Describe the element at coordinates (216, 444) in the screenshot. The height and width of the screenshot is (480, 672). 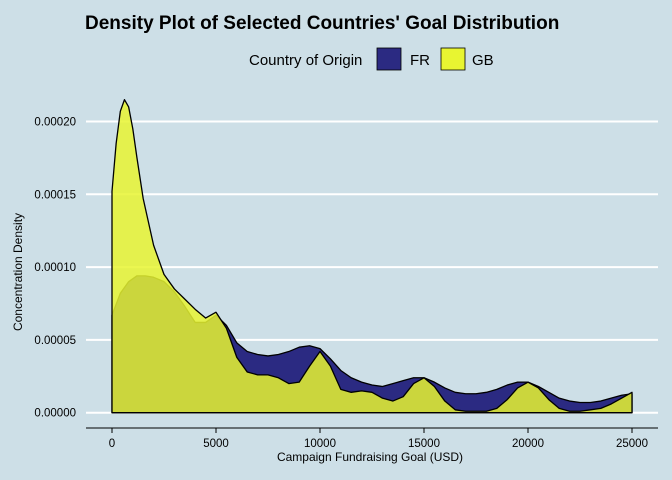
I see `x-tick-label: 5000` at that location.